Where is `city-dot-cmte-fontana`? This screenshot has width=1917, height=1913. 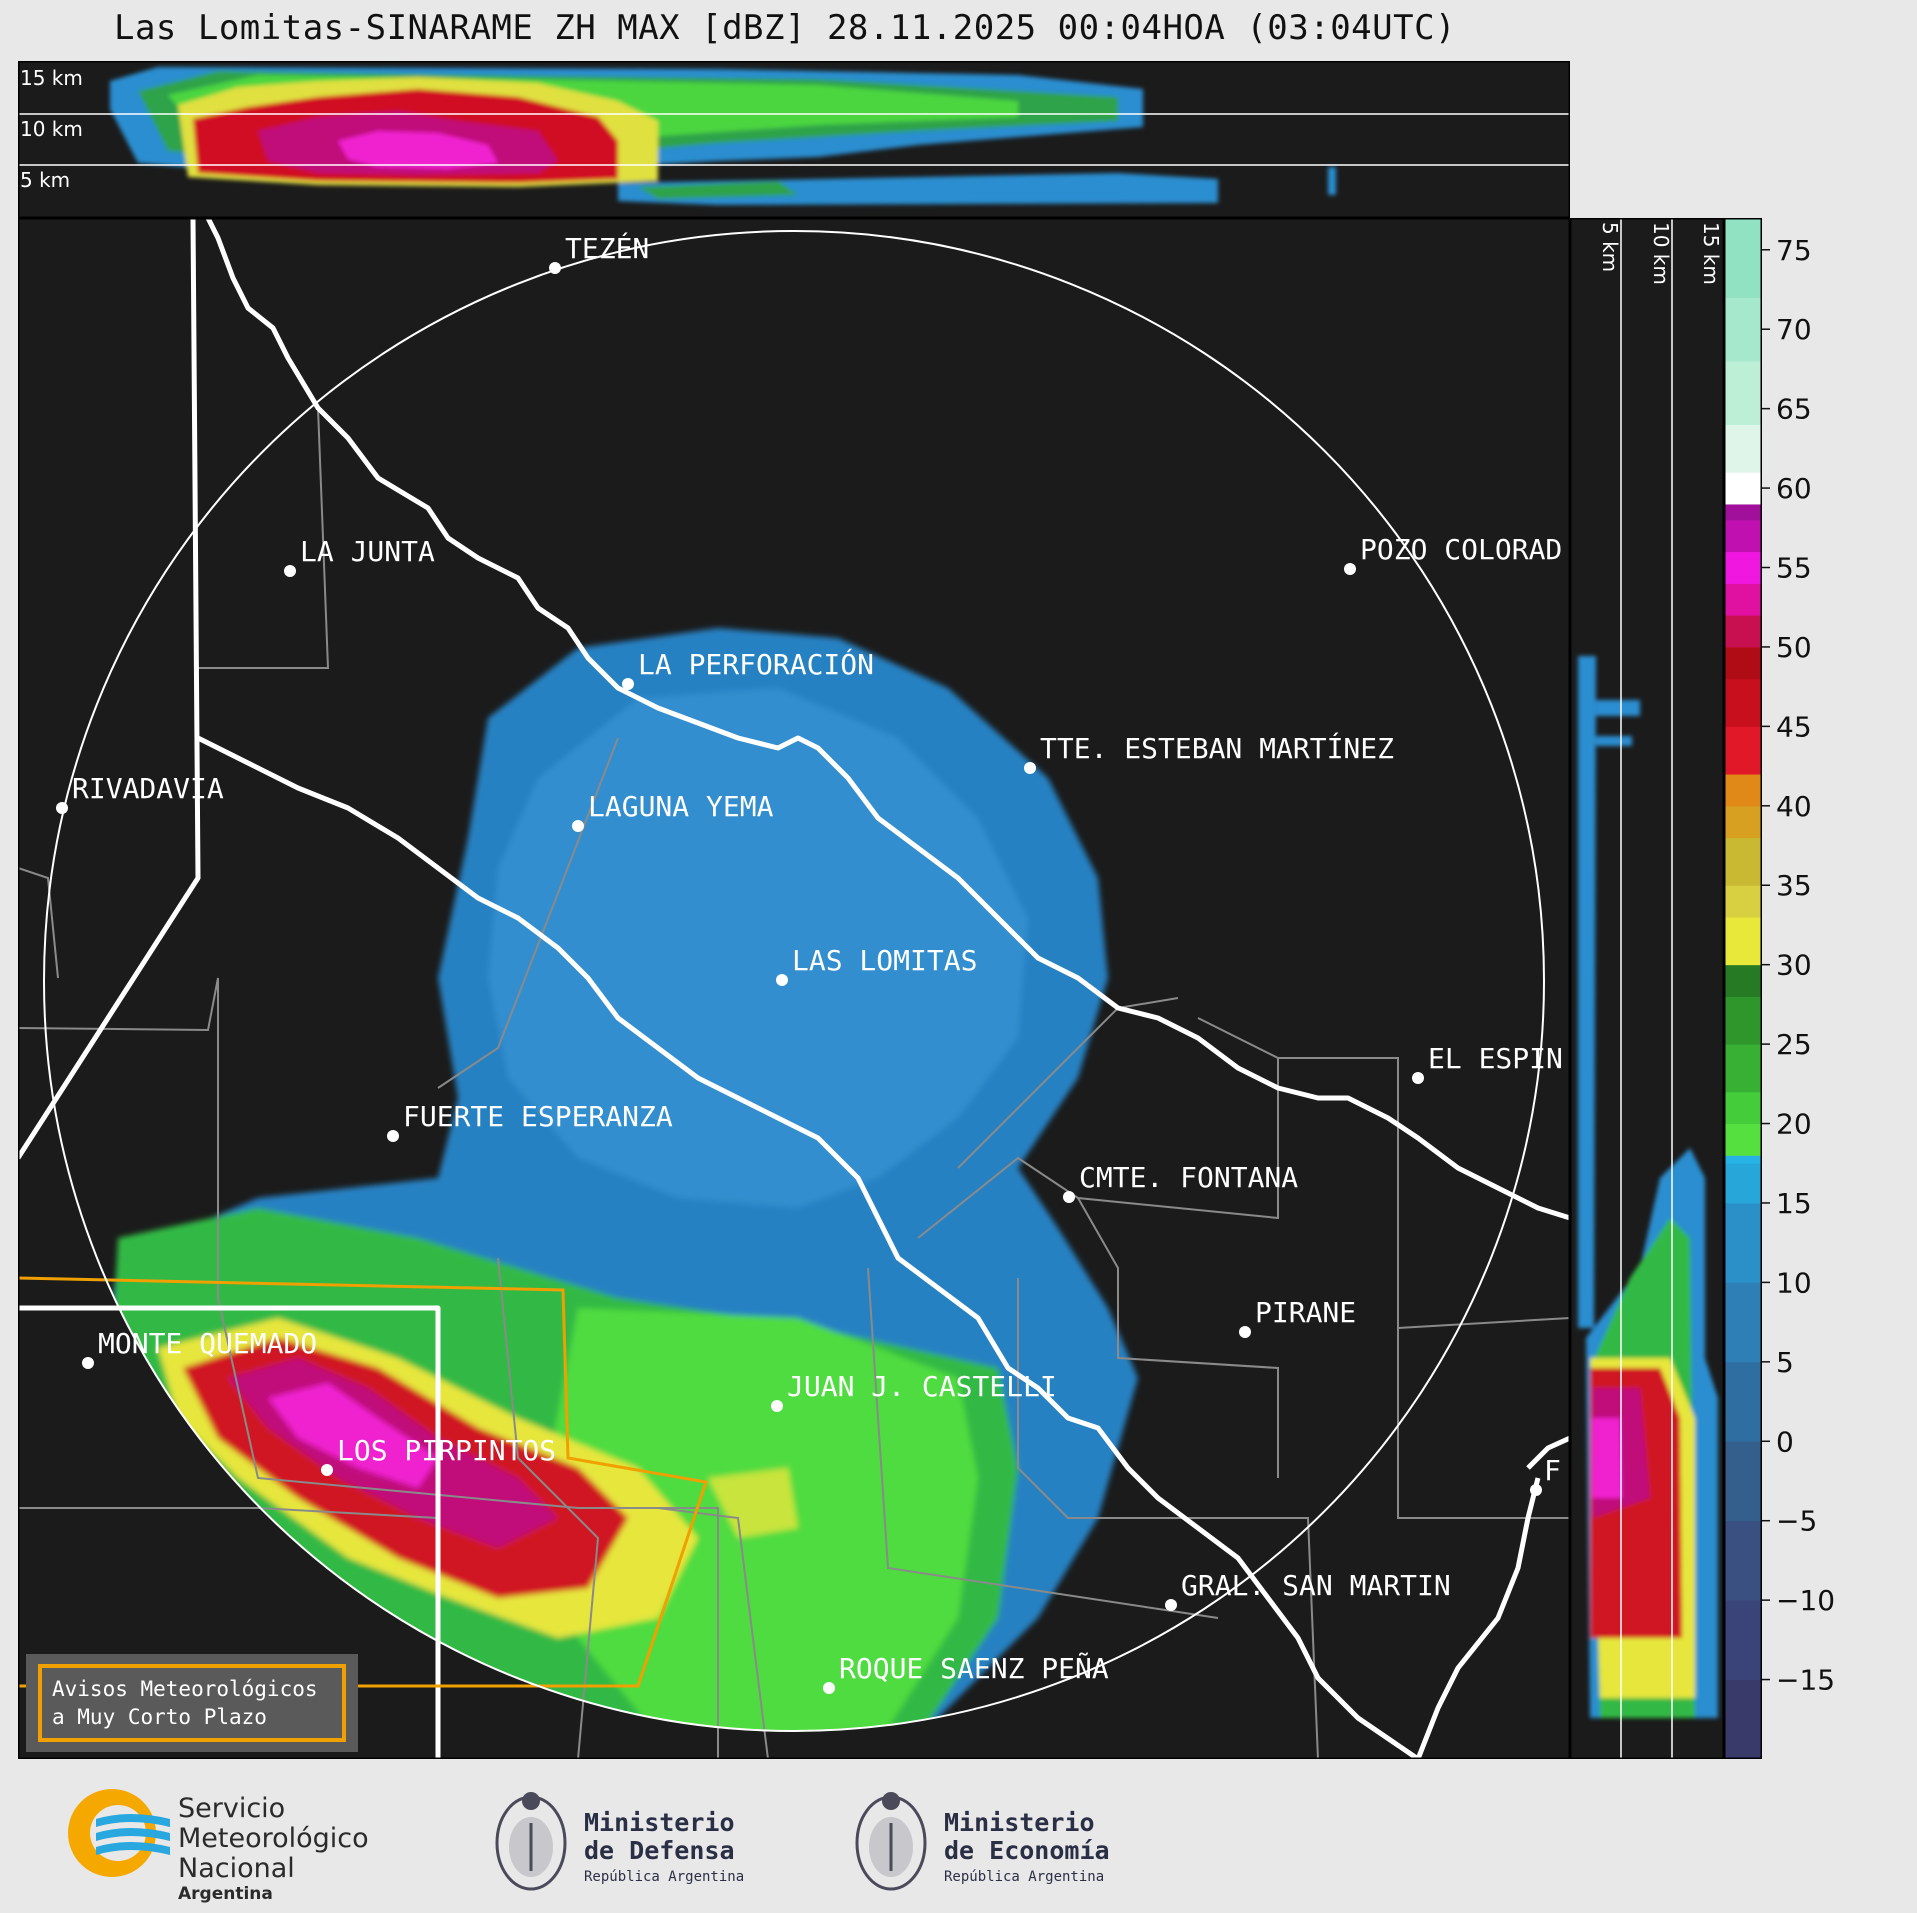 city-dot-cmte-fontana is located at coordinates (1069, 1197).